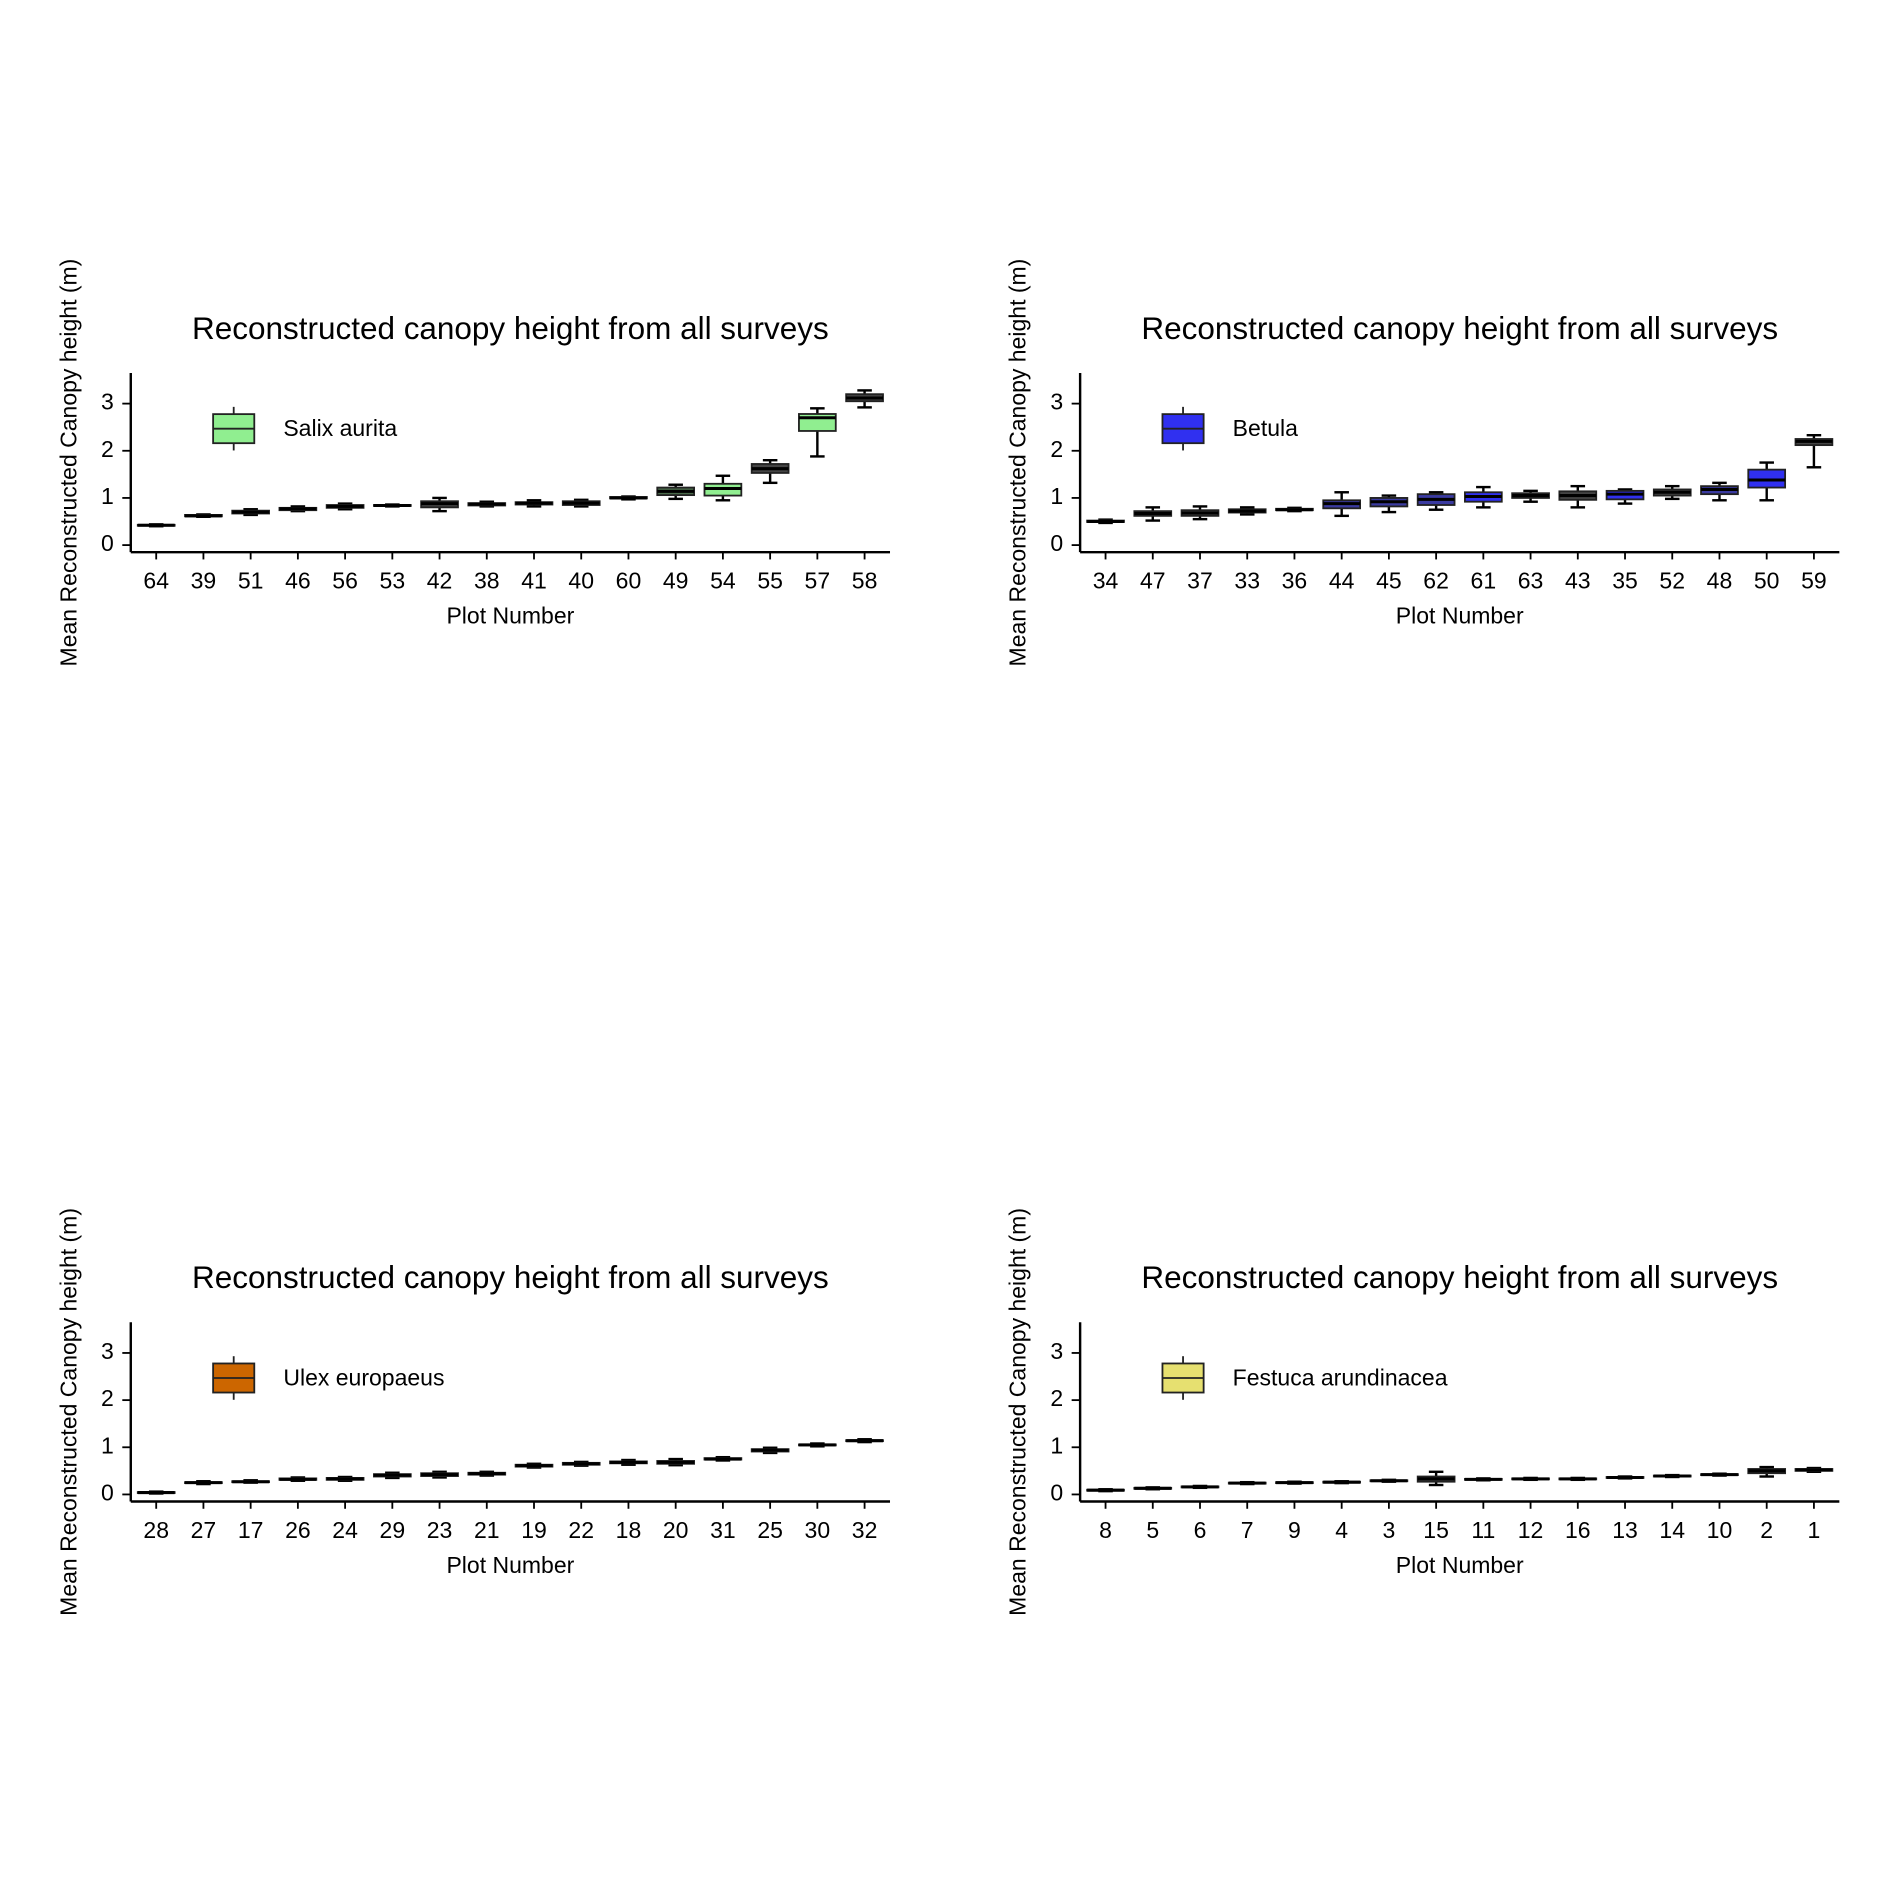 This screenshot has height=1889, width=1889. What do you see at coordinates (1152, 1530) in the screenshot?
I see `x-tick-label: 5` at bounding box center [1152, 1530].